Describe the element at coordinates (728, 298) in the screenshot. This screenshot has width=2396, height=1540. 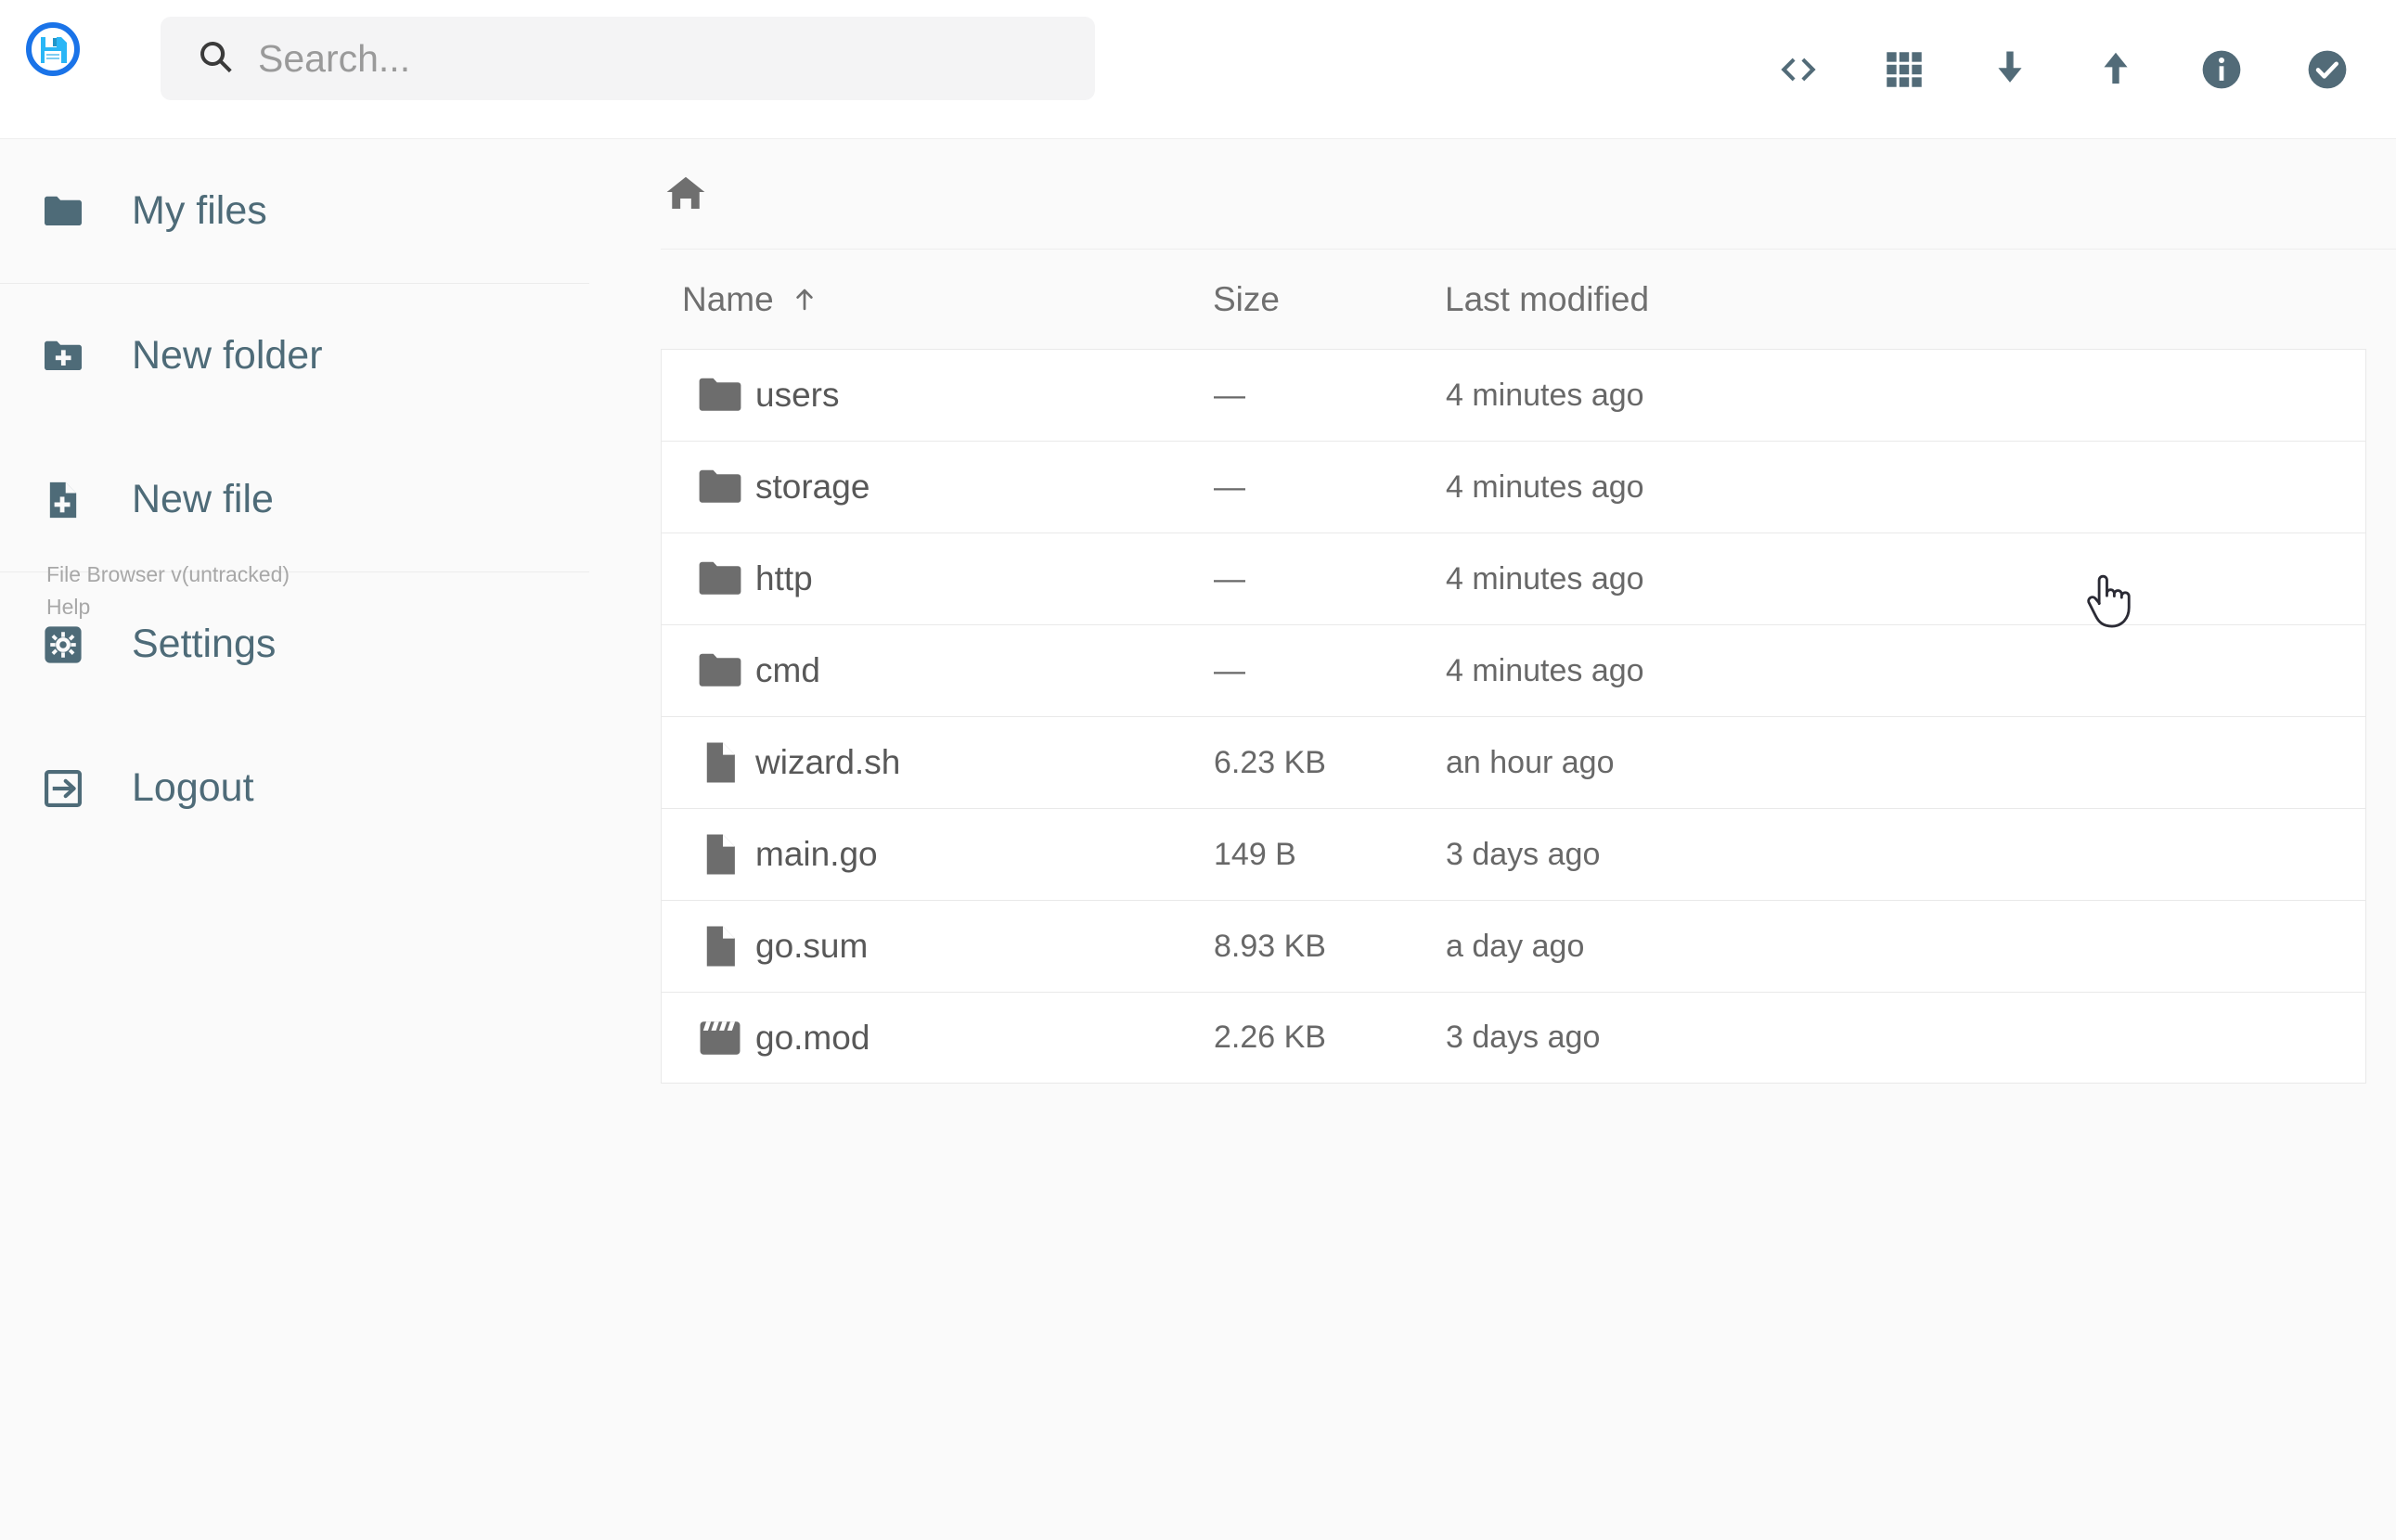
I see `column-header-name-label: Name` at that location.